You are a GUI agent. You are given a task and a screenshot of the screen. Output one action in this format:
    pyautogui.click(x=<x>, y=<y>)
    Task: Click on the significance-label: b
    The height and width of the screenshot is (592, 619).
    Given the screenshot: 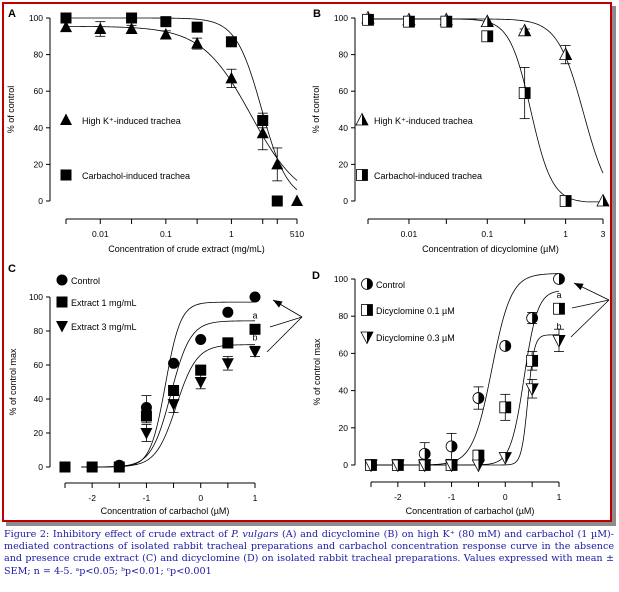 What is the action you would take?
    pyautogui.click(x=254, y=337)
    